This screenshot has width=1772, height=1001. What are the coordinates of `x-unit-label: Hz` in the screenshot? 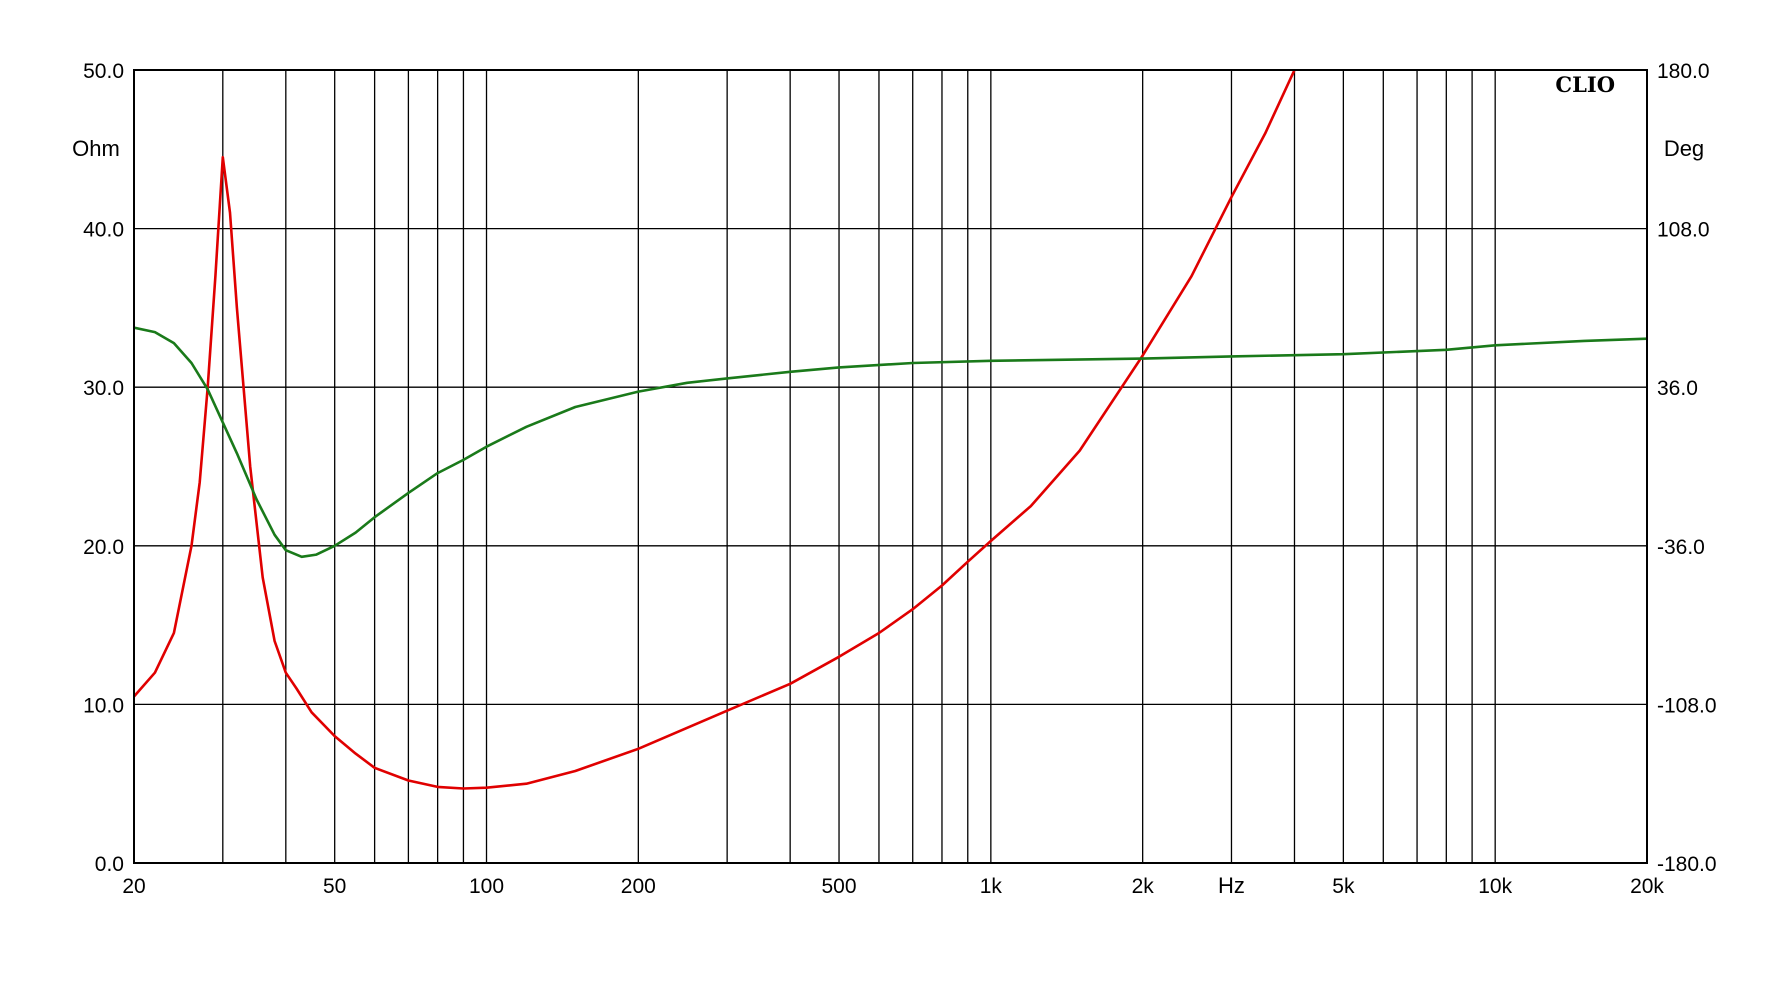 It's located at (1231, 885).